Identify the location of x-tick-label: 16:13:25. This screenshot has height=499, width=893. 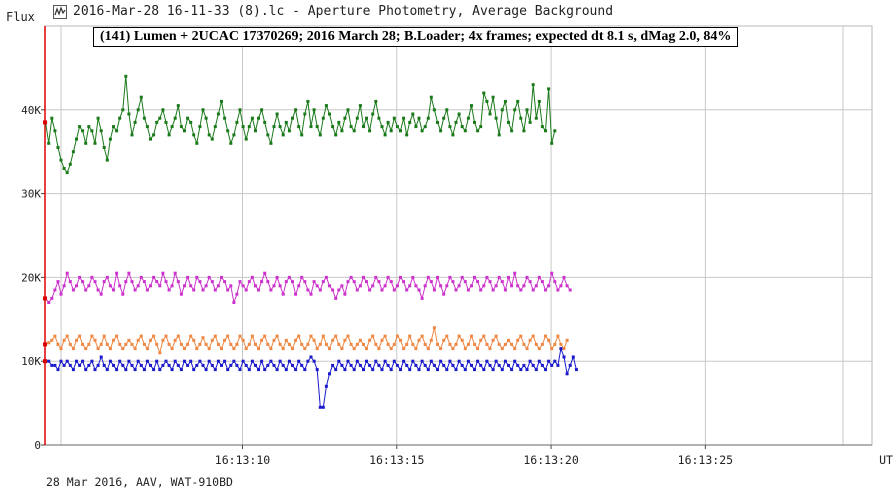
(705, 460).